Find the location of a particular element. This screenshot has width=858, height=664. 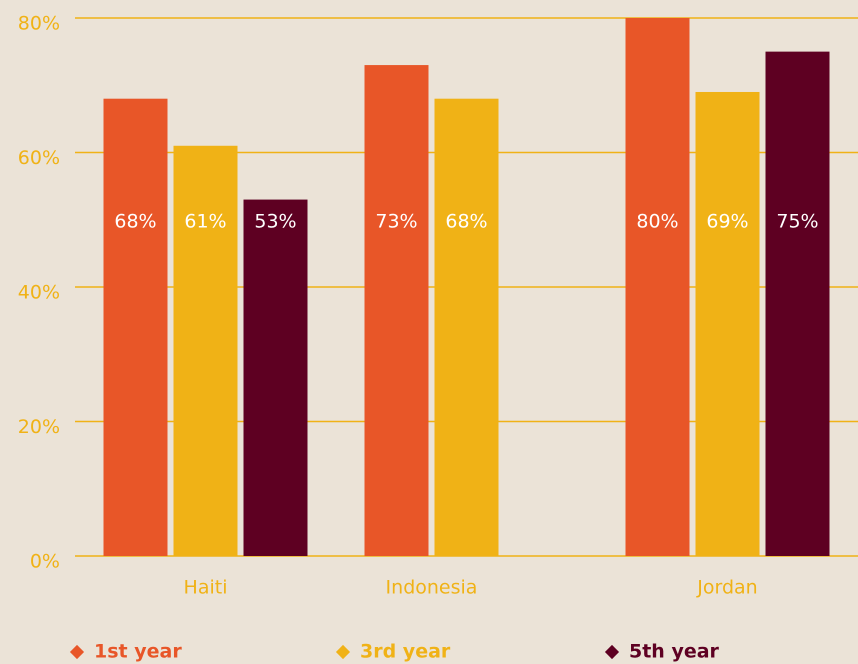

x-tick-label: Indonesia is located at coordinates (432, 588).